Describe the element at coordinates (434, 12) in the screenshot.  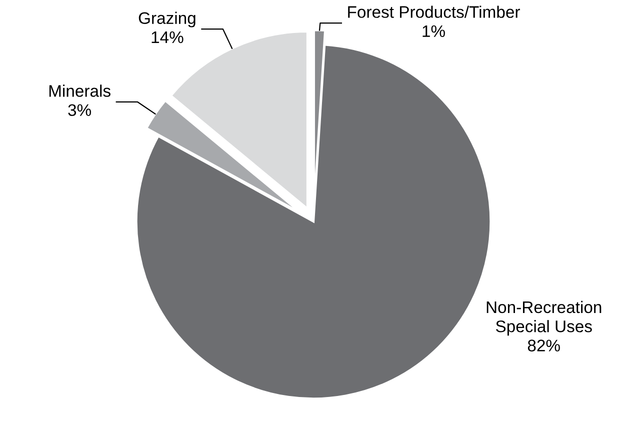
I see `slice-label: Forest Products/Timber` at that location.